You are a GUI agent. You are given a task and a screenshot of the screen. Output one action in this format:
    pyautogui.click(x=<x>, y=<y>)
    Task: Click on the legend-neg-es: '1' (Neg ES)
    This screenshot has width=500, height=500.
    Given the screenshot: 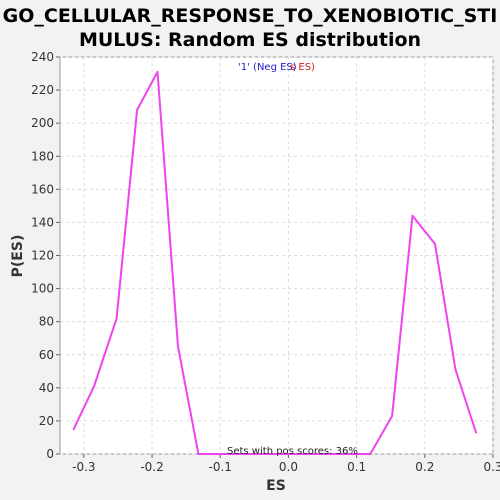 What is the action you would take?
    pyautogui.click(x=267, y=67)
    